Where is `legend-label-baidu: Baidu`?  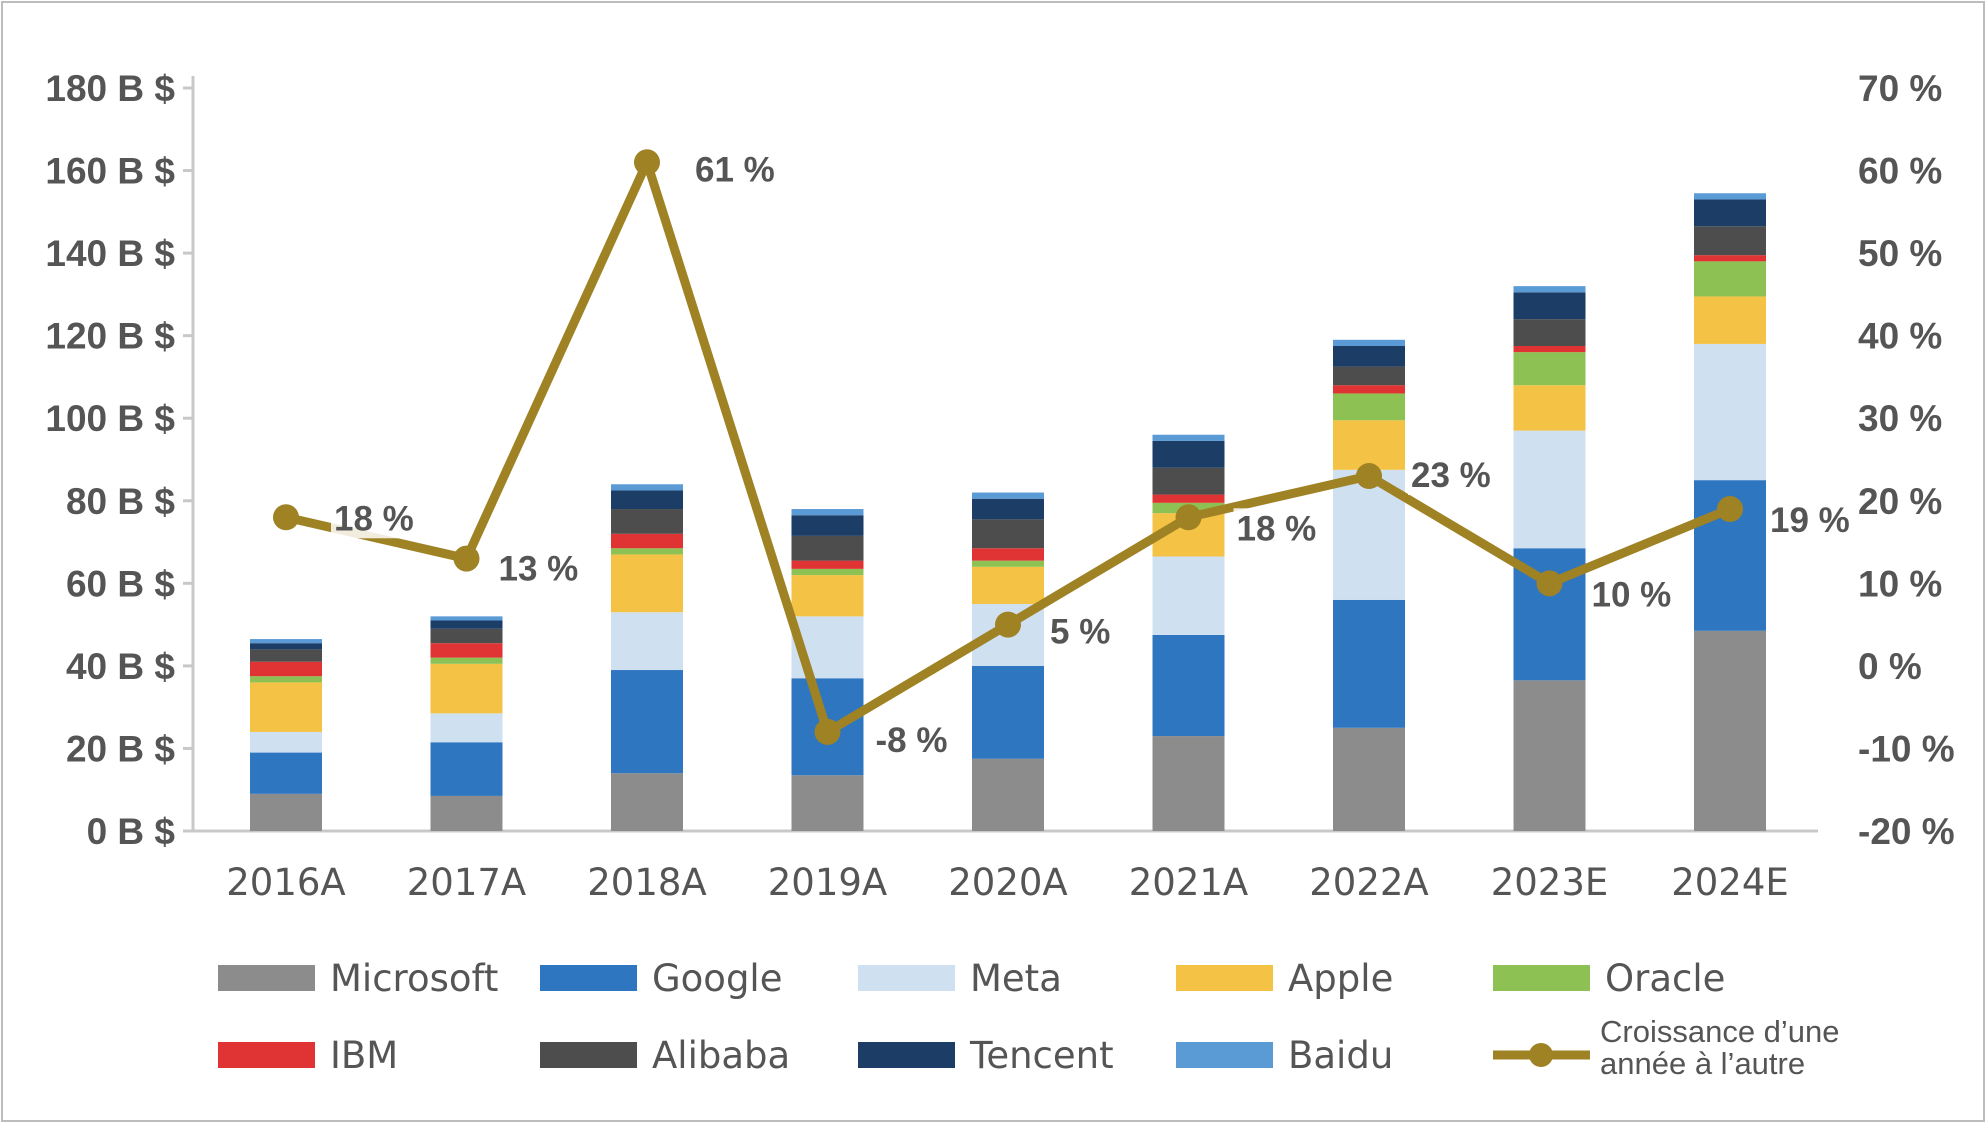
legend-label-baidu: Baidu is located at coordinates (1340, 1055).